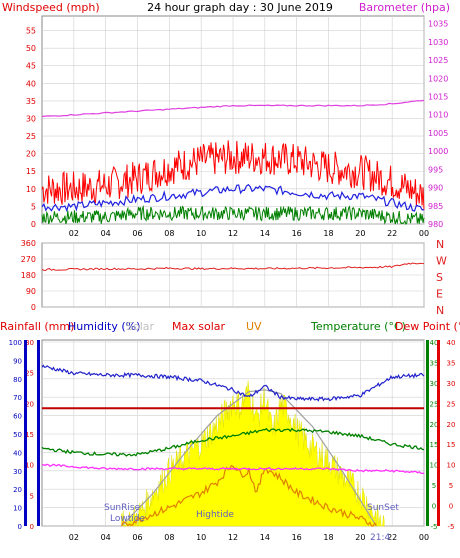  What do you see at coordinates (29, 404) in the screenshot?
I see `rain-tick-label: 20` at bounding box center [29, 404].